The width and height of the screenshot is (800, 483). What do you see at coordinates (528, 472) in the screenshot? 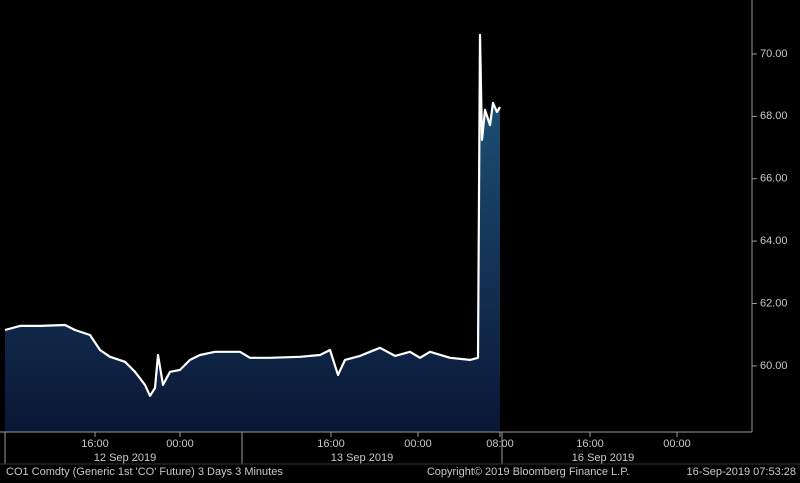
I see `footer-center: Copyright© 2019 Bloomberg Finance L.P.` at bounding box center [528, 472].